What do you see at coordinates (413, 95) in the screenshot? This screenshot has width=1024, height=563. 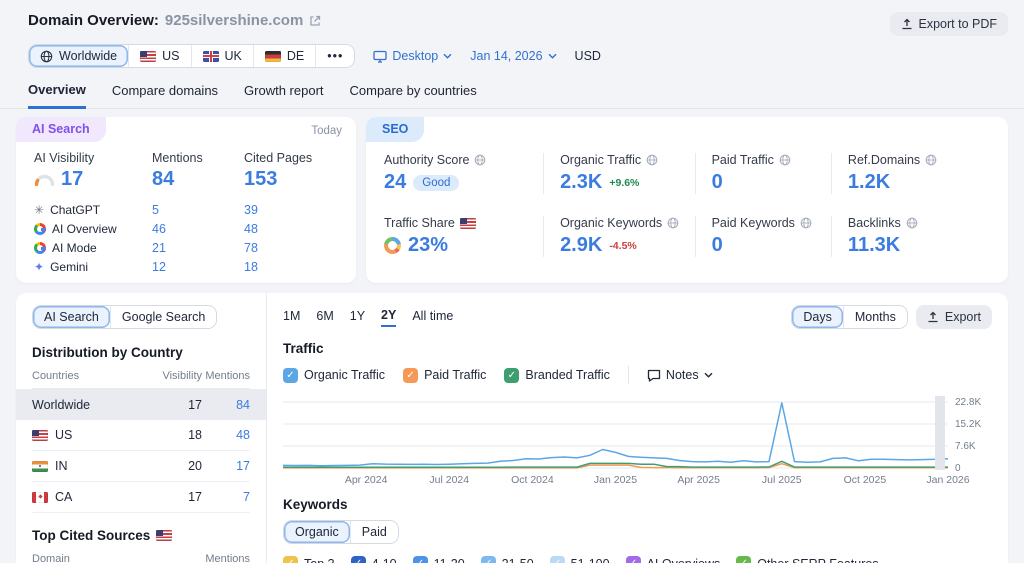 I see `tab-compare-by-countries: Compare by countries` at bounding box center [413, 95].